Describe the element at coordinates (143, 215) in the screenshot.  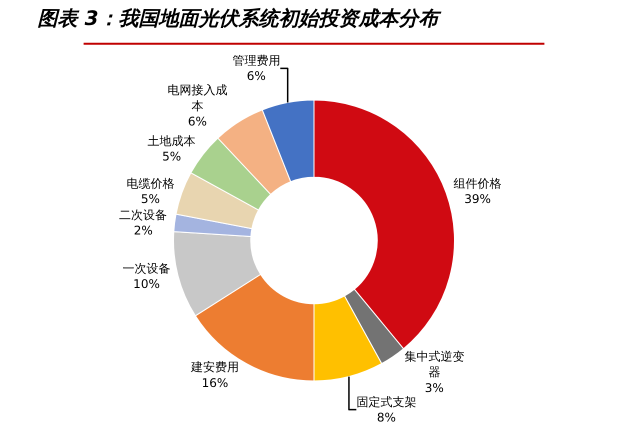
I see `slice-label: 二次设备` at that location.